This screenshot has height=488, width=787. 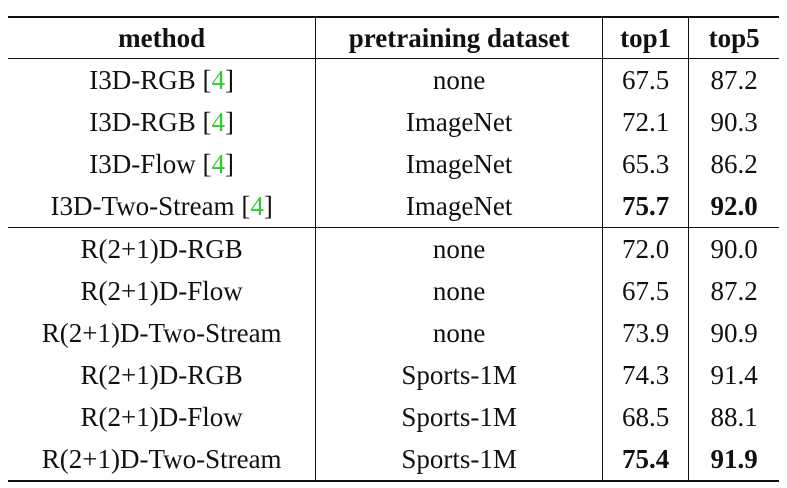 What do you see at coordinates (646, 417) in the screenshot?
I see `top1-cell: 68.5` at bounding box center [646, 417].